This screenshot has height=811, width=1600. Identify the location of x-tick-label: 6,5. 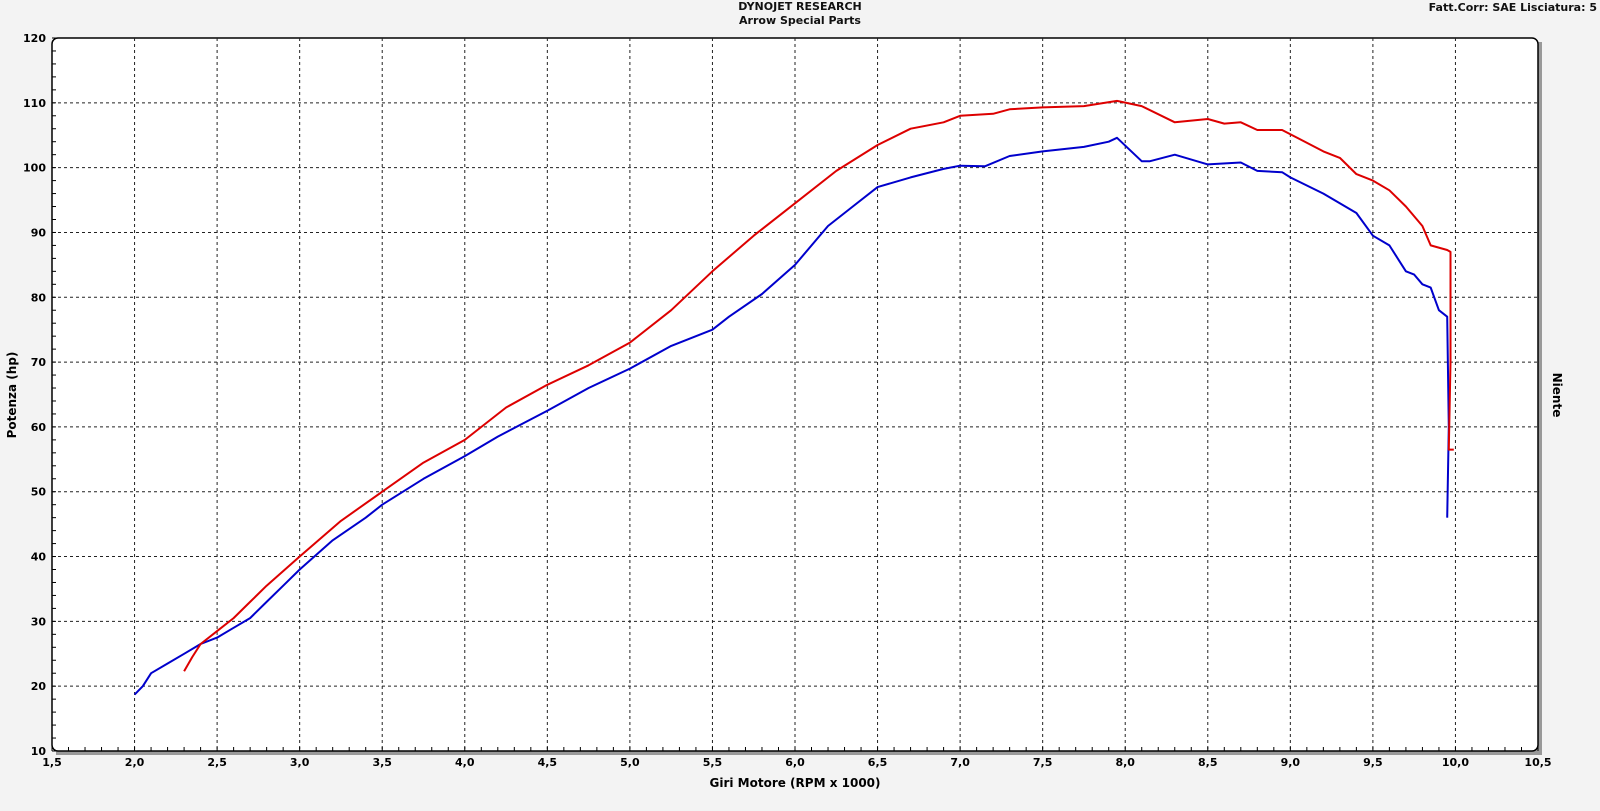
(878, 762).